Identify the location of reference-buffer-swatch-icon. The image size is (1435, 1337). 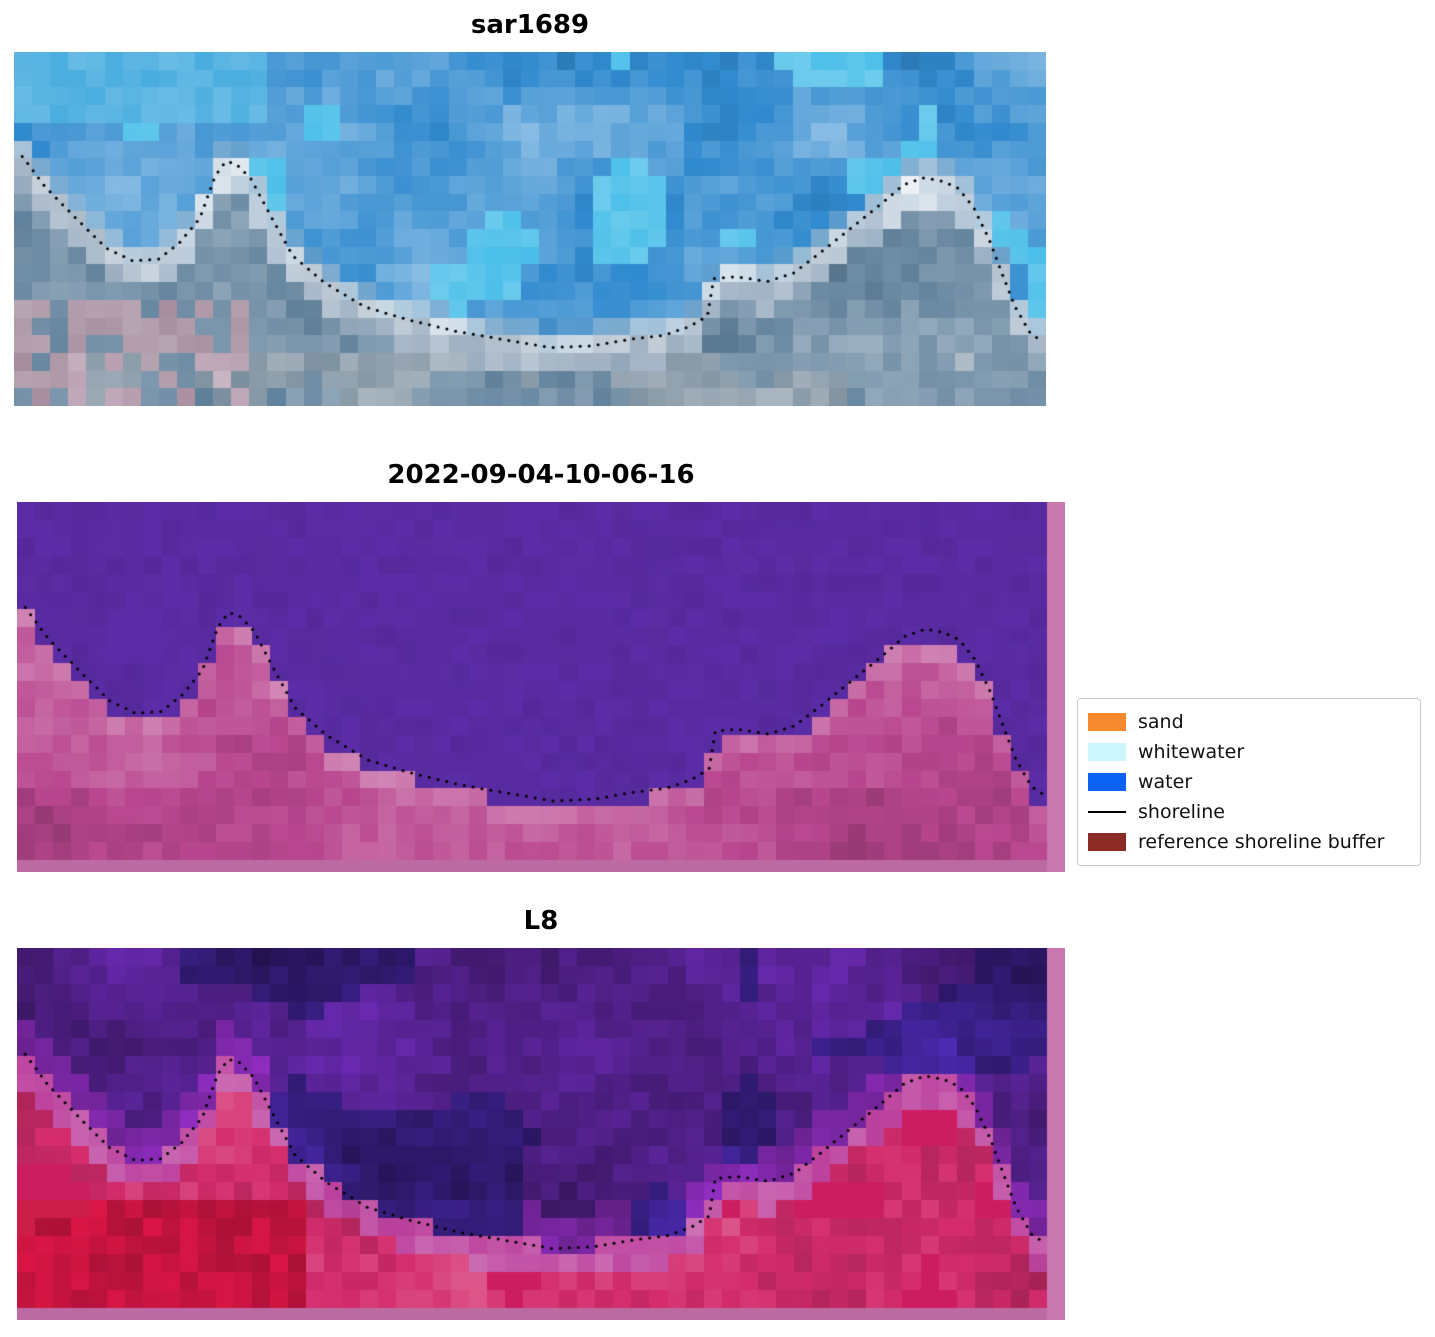
(1107, 842).